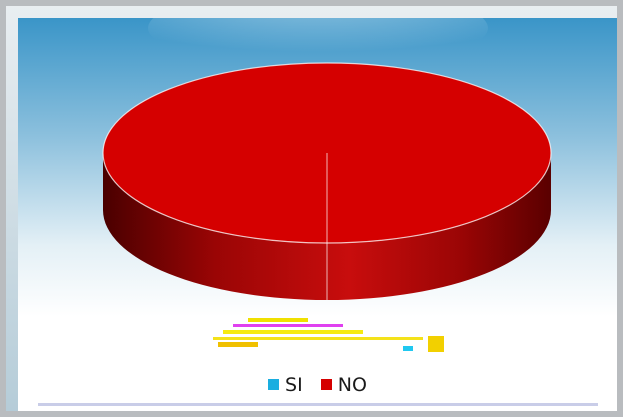 This screenshot has height=417, width=623. What do you see at coordinates (317, 384) in the screenshot?
I see `legend: SI NO` at bounding box center [317, 384].